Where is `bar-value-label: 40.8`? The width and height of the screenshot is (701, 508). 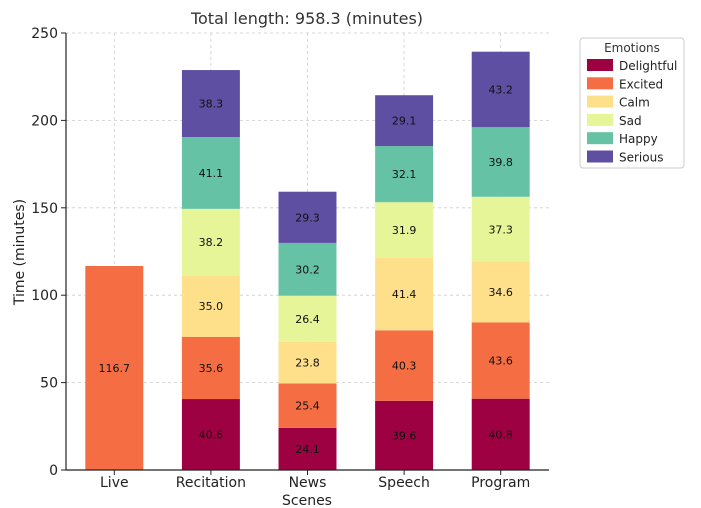
bar-value-label: 40.8 is located at coordinates (500, 434).